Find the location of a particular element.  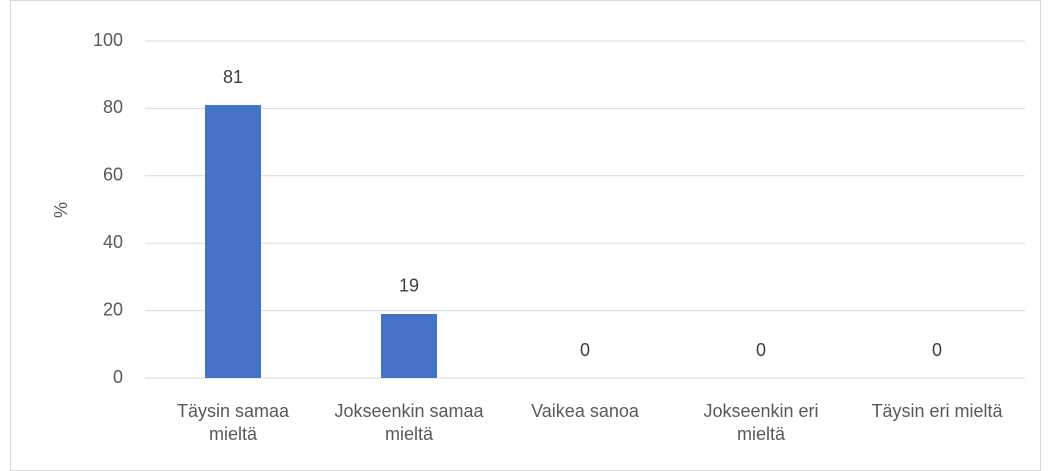

data-label: 19 is located at coordinates (409, 286).